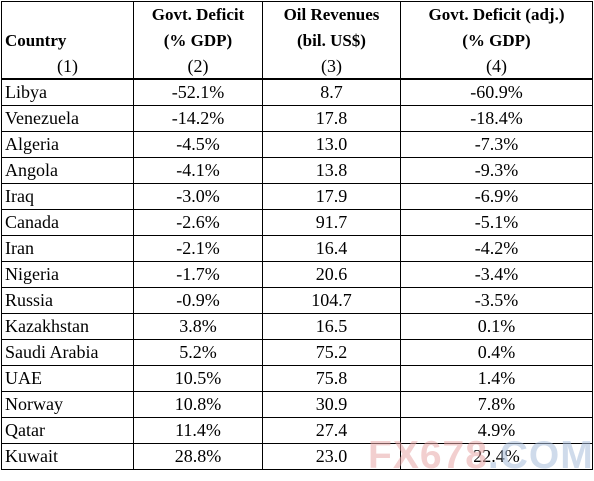 The width and height of the screenshot is (594, 481). I want to click on value-cell: 91.7, so click(331, 222).